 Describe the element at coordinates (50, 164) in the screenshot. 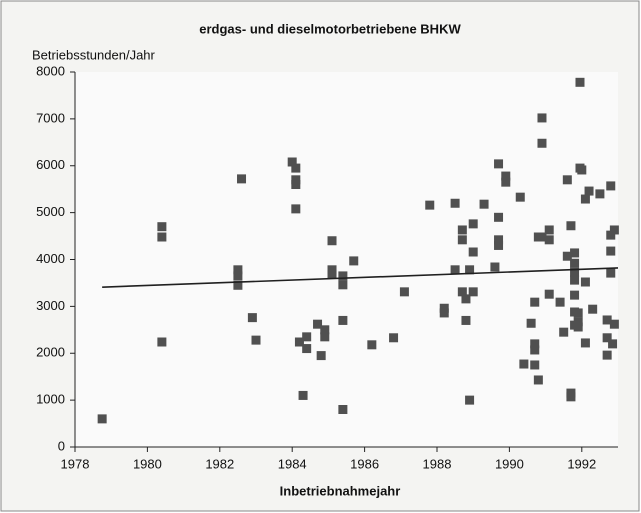

I see `y-tick-label: 6000` at that location.